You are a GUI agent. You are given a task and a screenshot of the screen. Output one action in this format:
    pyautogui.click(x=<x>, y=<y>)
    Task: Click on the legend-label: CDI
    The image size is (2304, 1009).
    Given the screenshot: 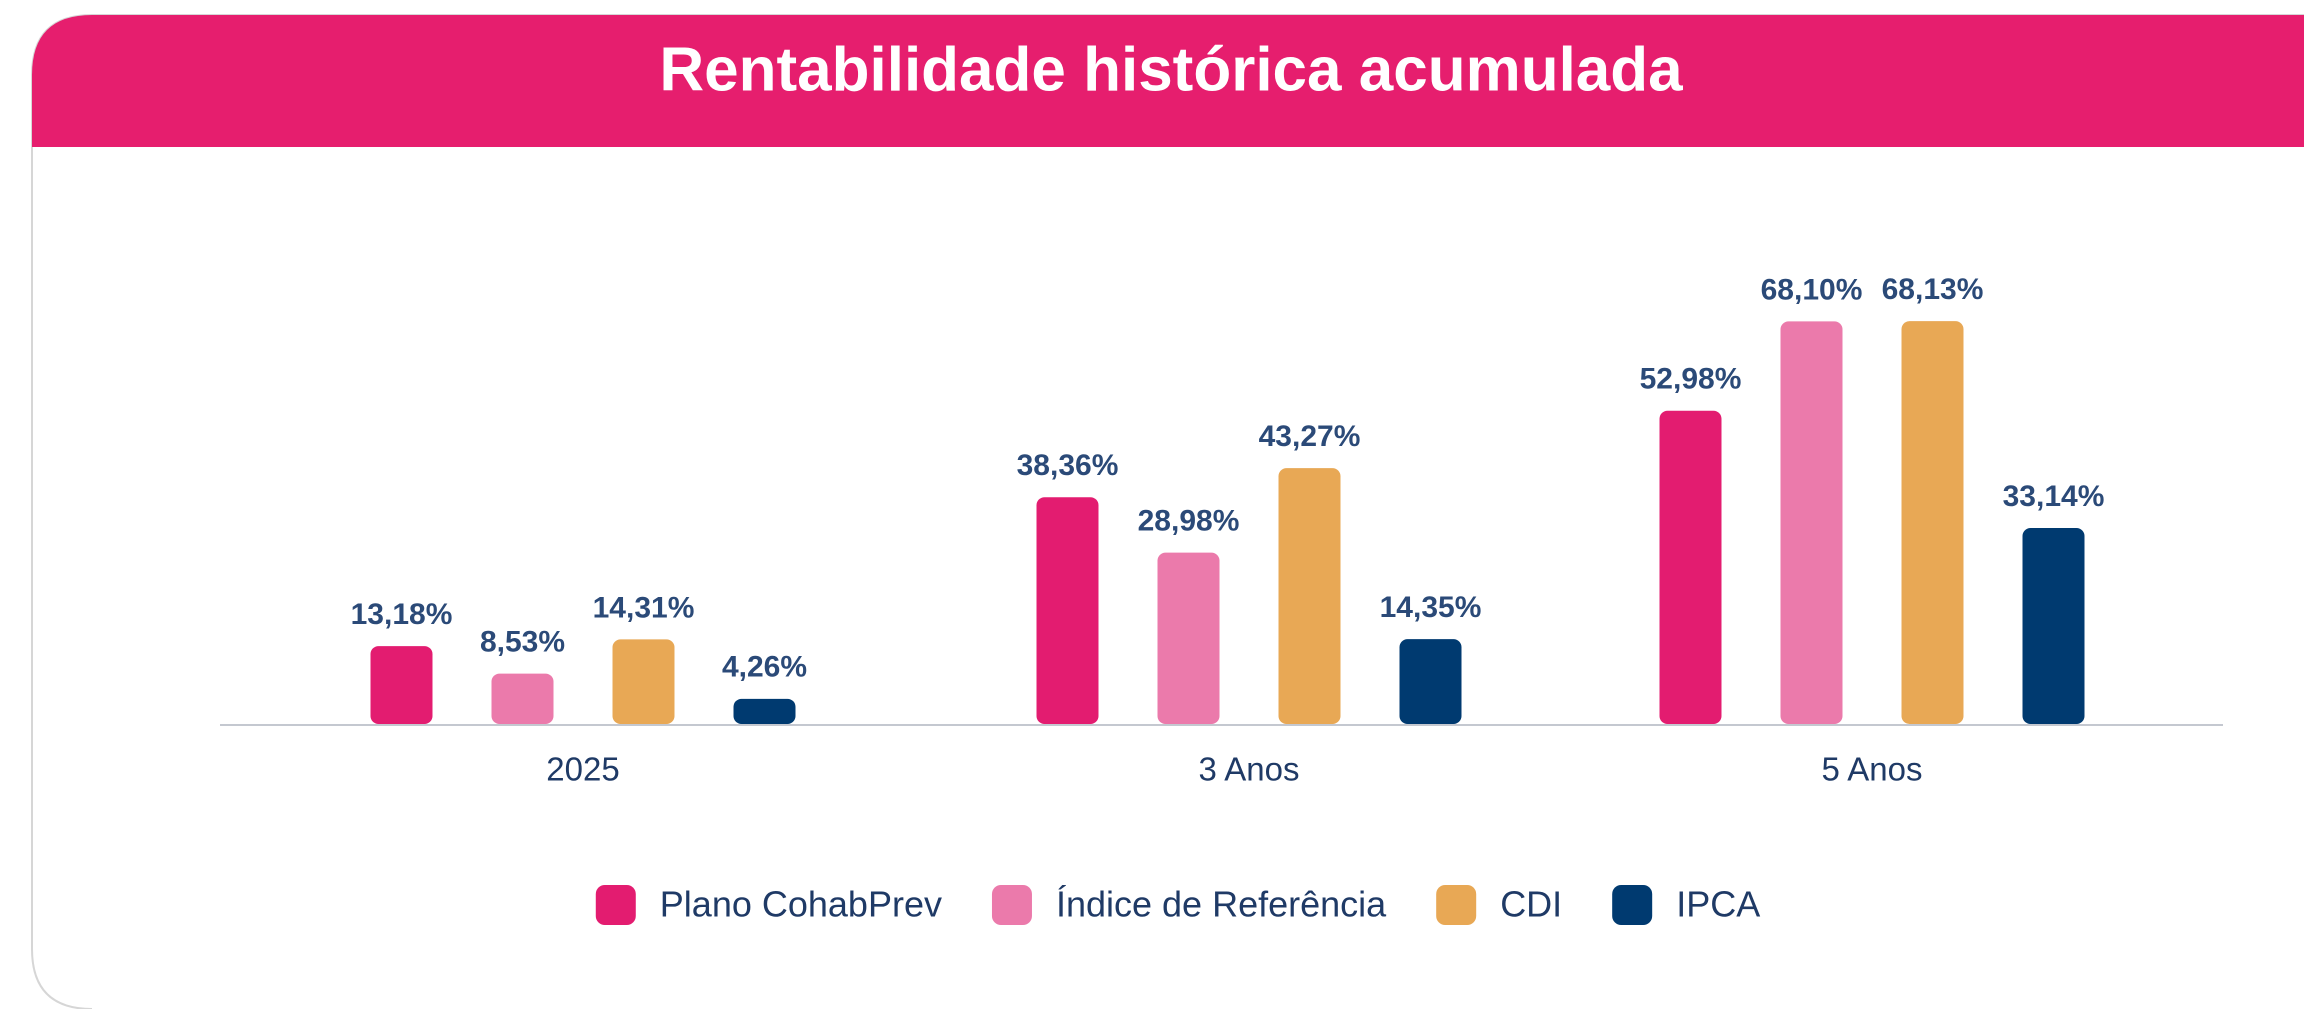 What is the action you would take?
    pyautogui.click(x=1531, y=904)
    